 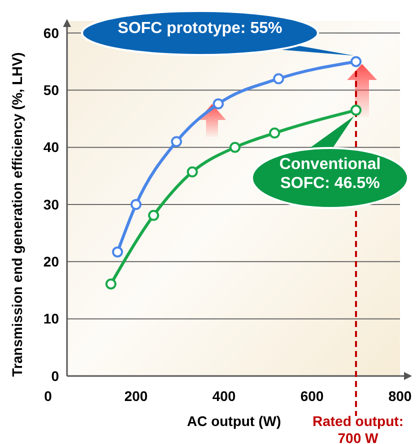 What do you see at coordinates (55, 376) in the screenshot?
I see `y-tick-label: 0` at bounding box center [55, 376].